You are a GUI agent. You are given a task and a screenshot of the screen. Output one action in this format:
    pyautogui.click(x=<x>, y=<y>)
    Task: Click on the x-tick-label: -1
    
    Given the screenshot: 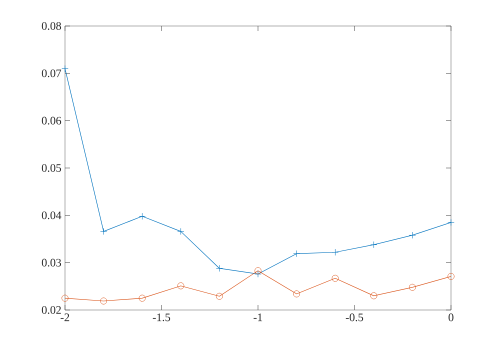 What is the action you would take?
    pyautogui.click(x=258, y=318)
    